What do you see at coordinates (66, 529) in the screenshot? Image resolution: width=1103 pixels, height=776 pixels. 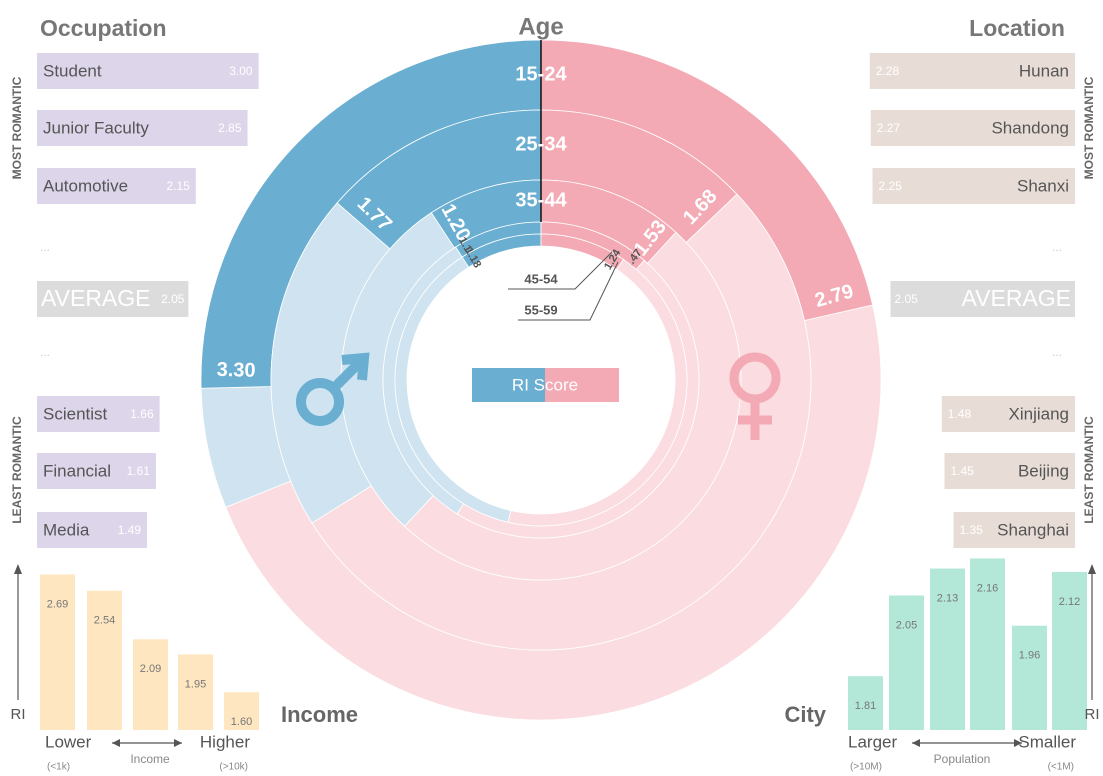 I see `category-label: Media` at bounding box center [66, 529].